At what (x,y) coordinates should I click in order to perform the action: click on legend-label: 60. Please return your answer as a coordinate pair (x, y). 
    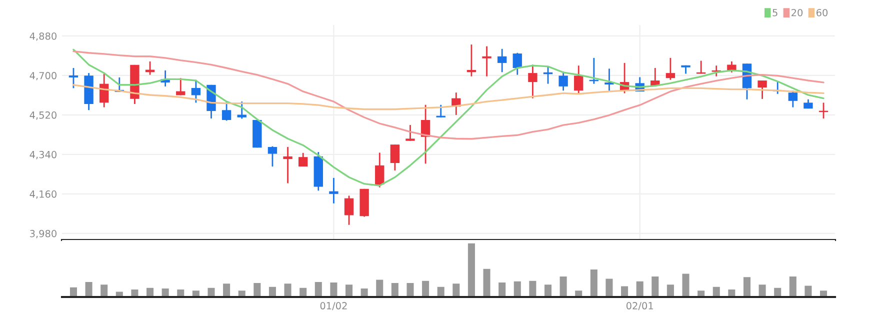
    Looking at the image, I should click on (822, 12).